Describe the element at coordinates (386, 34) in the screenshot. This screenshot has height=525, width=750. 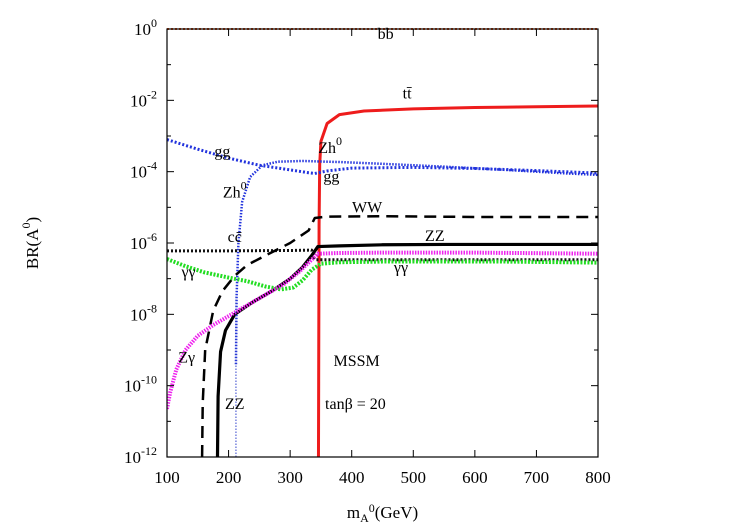
I see `annotation-bb: bb` at that location.